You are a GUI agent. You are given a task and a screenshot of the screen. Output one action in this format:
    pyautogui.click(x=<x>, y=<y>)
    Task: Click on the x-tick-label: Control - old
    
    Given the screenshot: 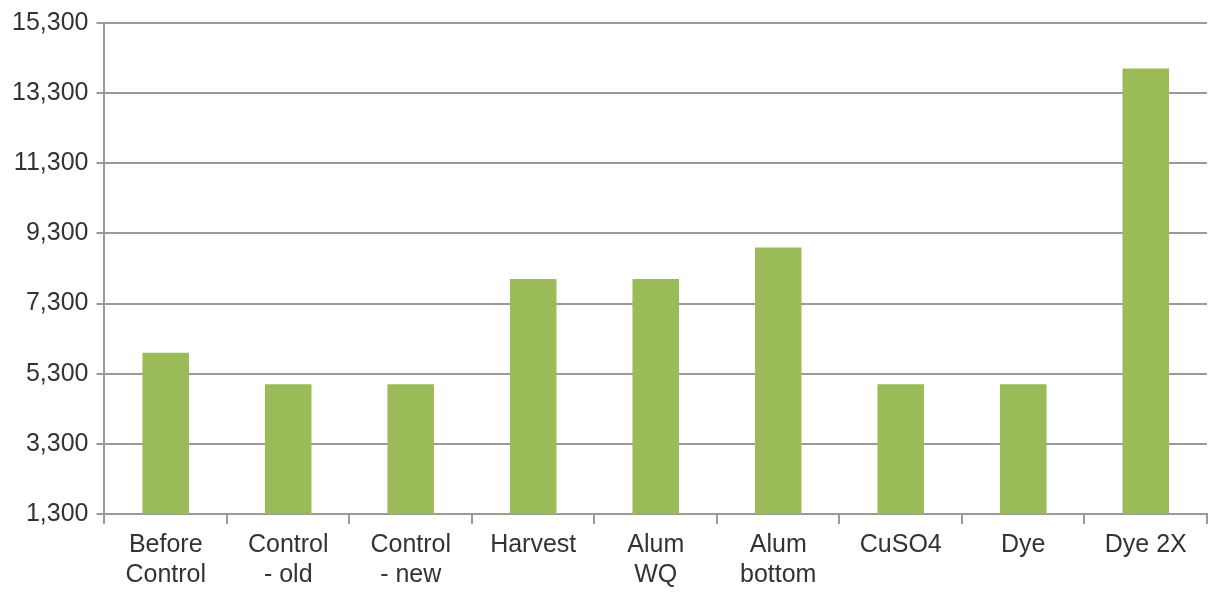 What is the action you would take?
    pyautogui.click(x=288, y=557)
    